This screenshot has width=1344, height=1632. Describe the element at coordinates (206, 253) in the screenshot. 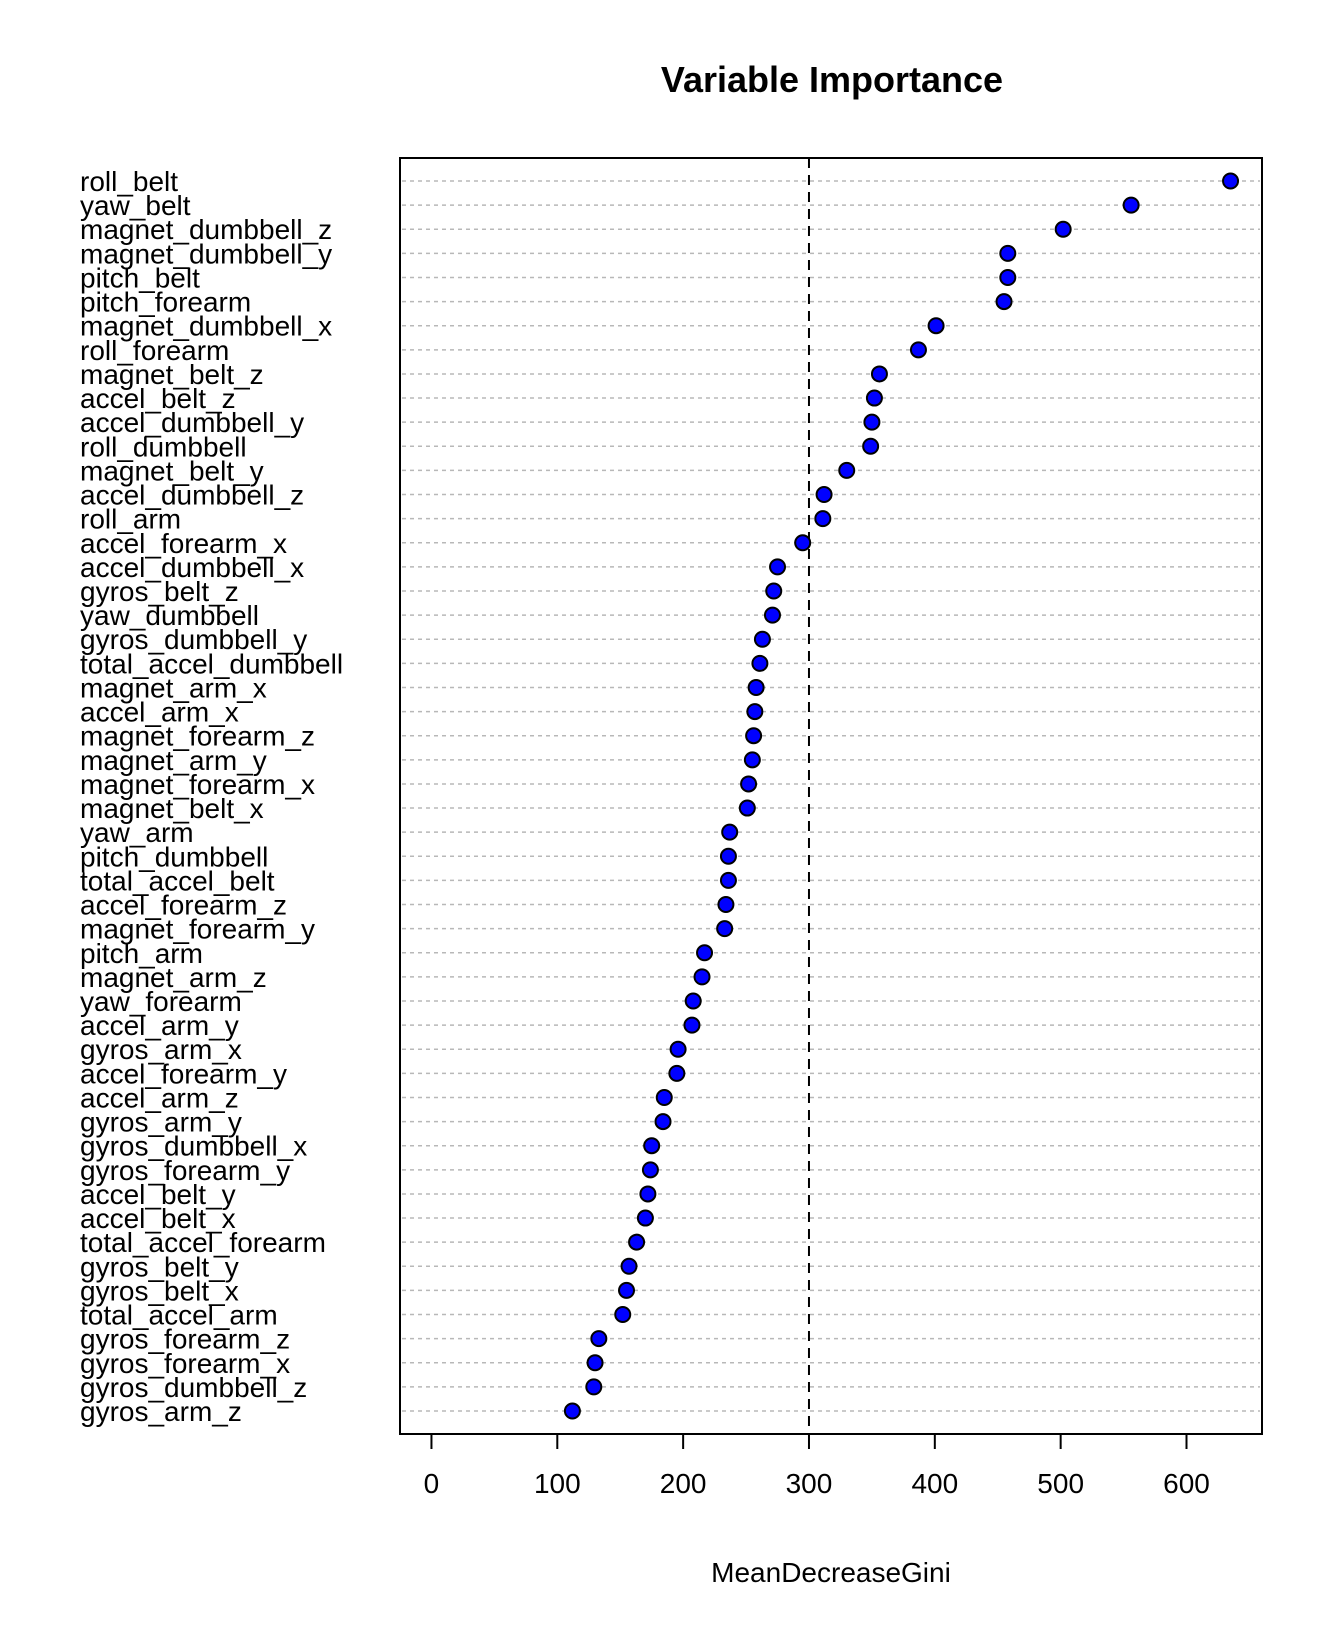

I see `category-label: magnet_dumbbell_y` at that location.